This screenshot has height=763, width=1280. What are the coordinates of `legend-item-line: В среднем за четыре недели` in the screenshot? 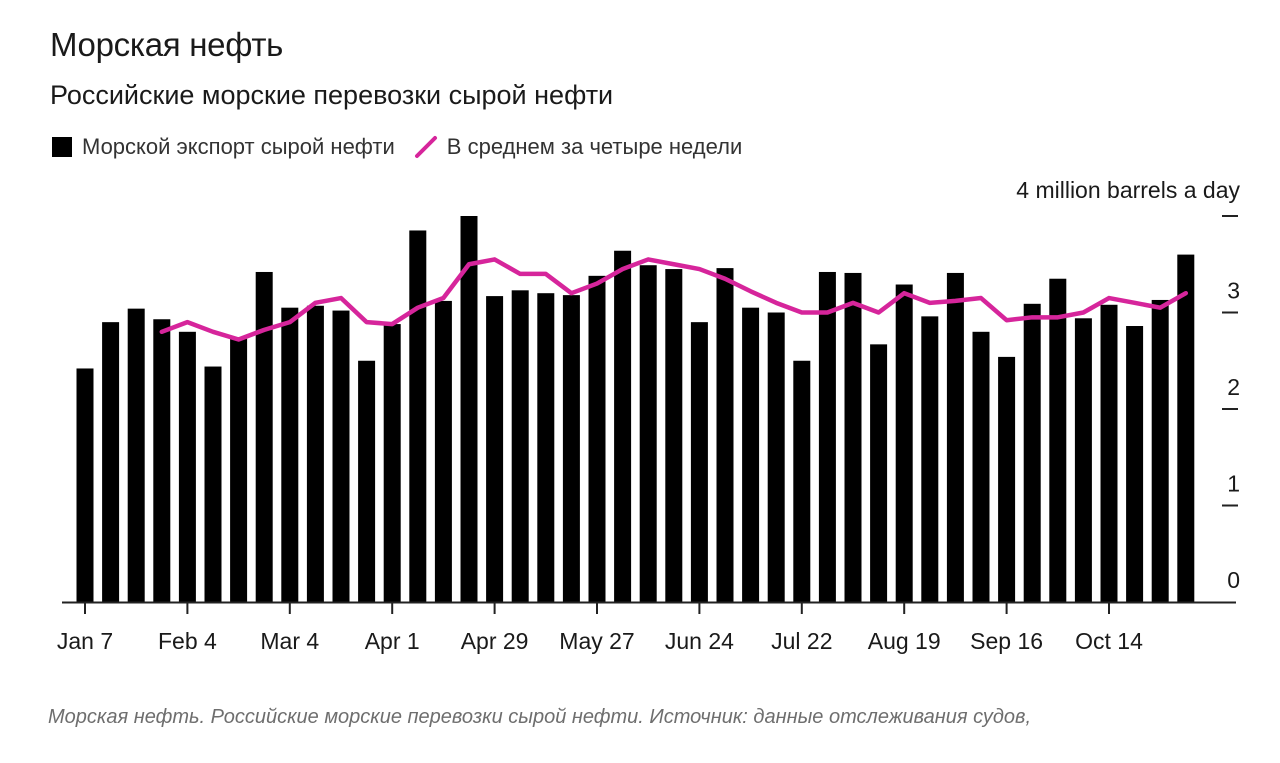 It's located at (577, 147).